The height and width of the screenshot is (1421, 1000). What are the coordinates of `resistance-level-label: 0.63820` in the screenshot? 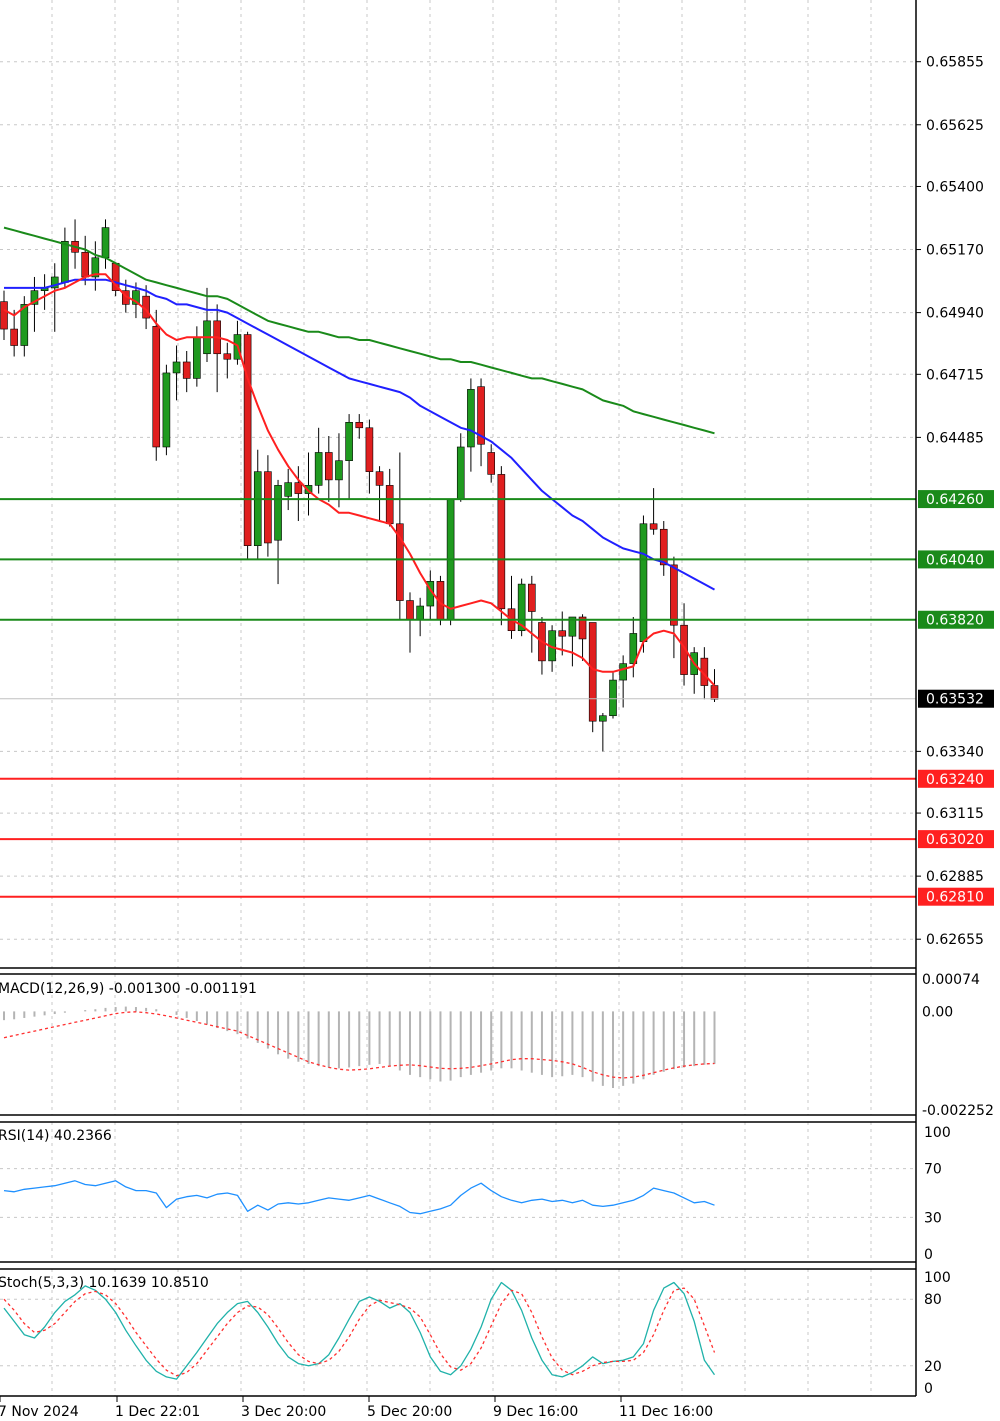 It's located at (955, 621).